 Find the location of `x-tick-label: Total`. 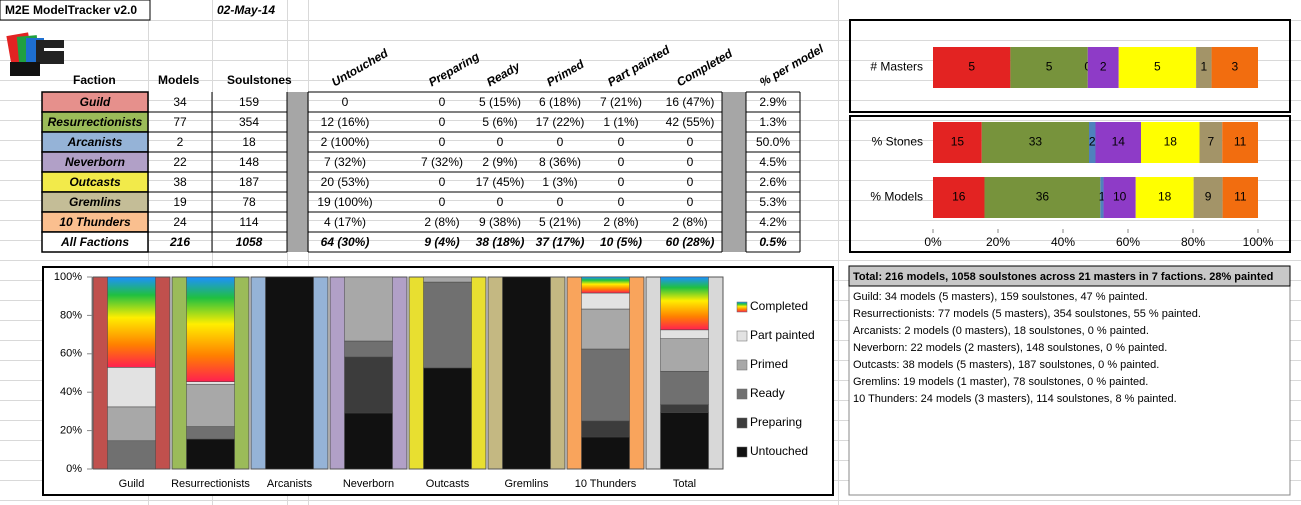

x-tick-label: Total is located at coordinates (684, 484).